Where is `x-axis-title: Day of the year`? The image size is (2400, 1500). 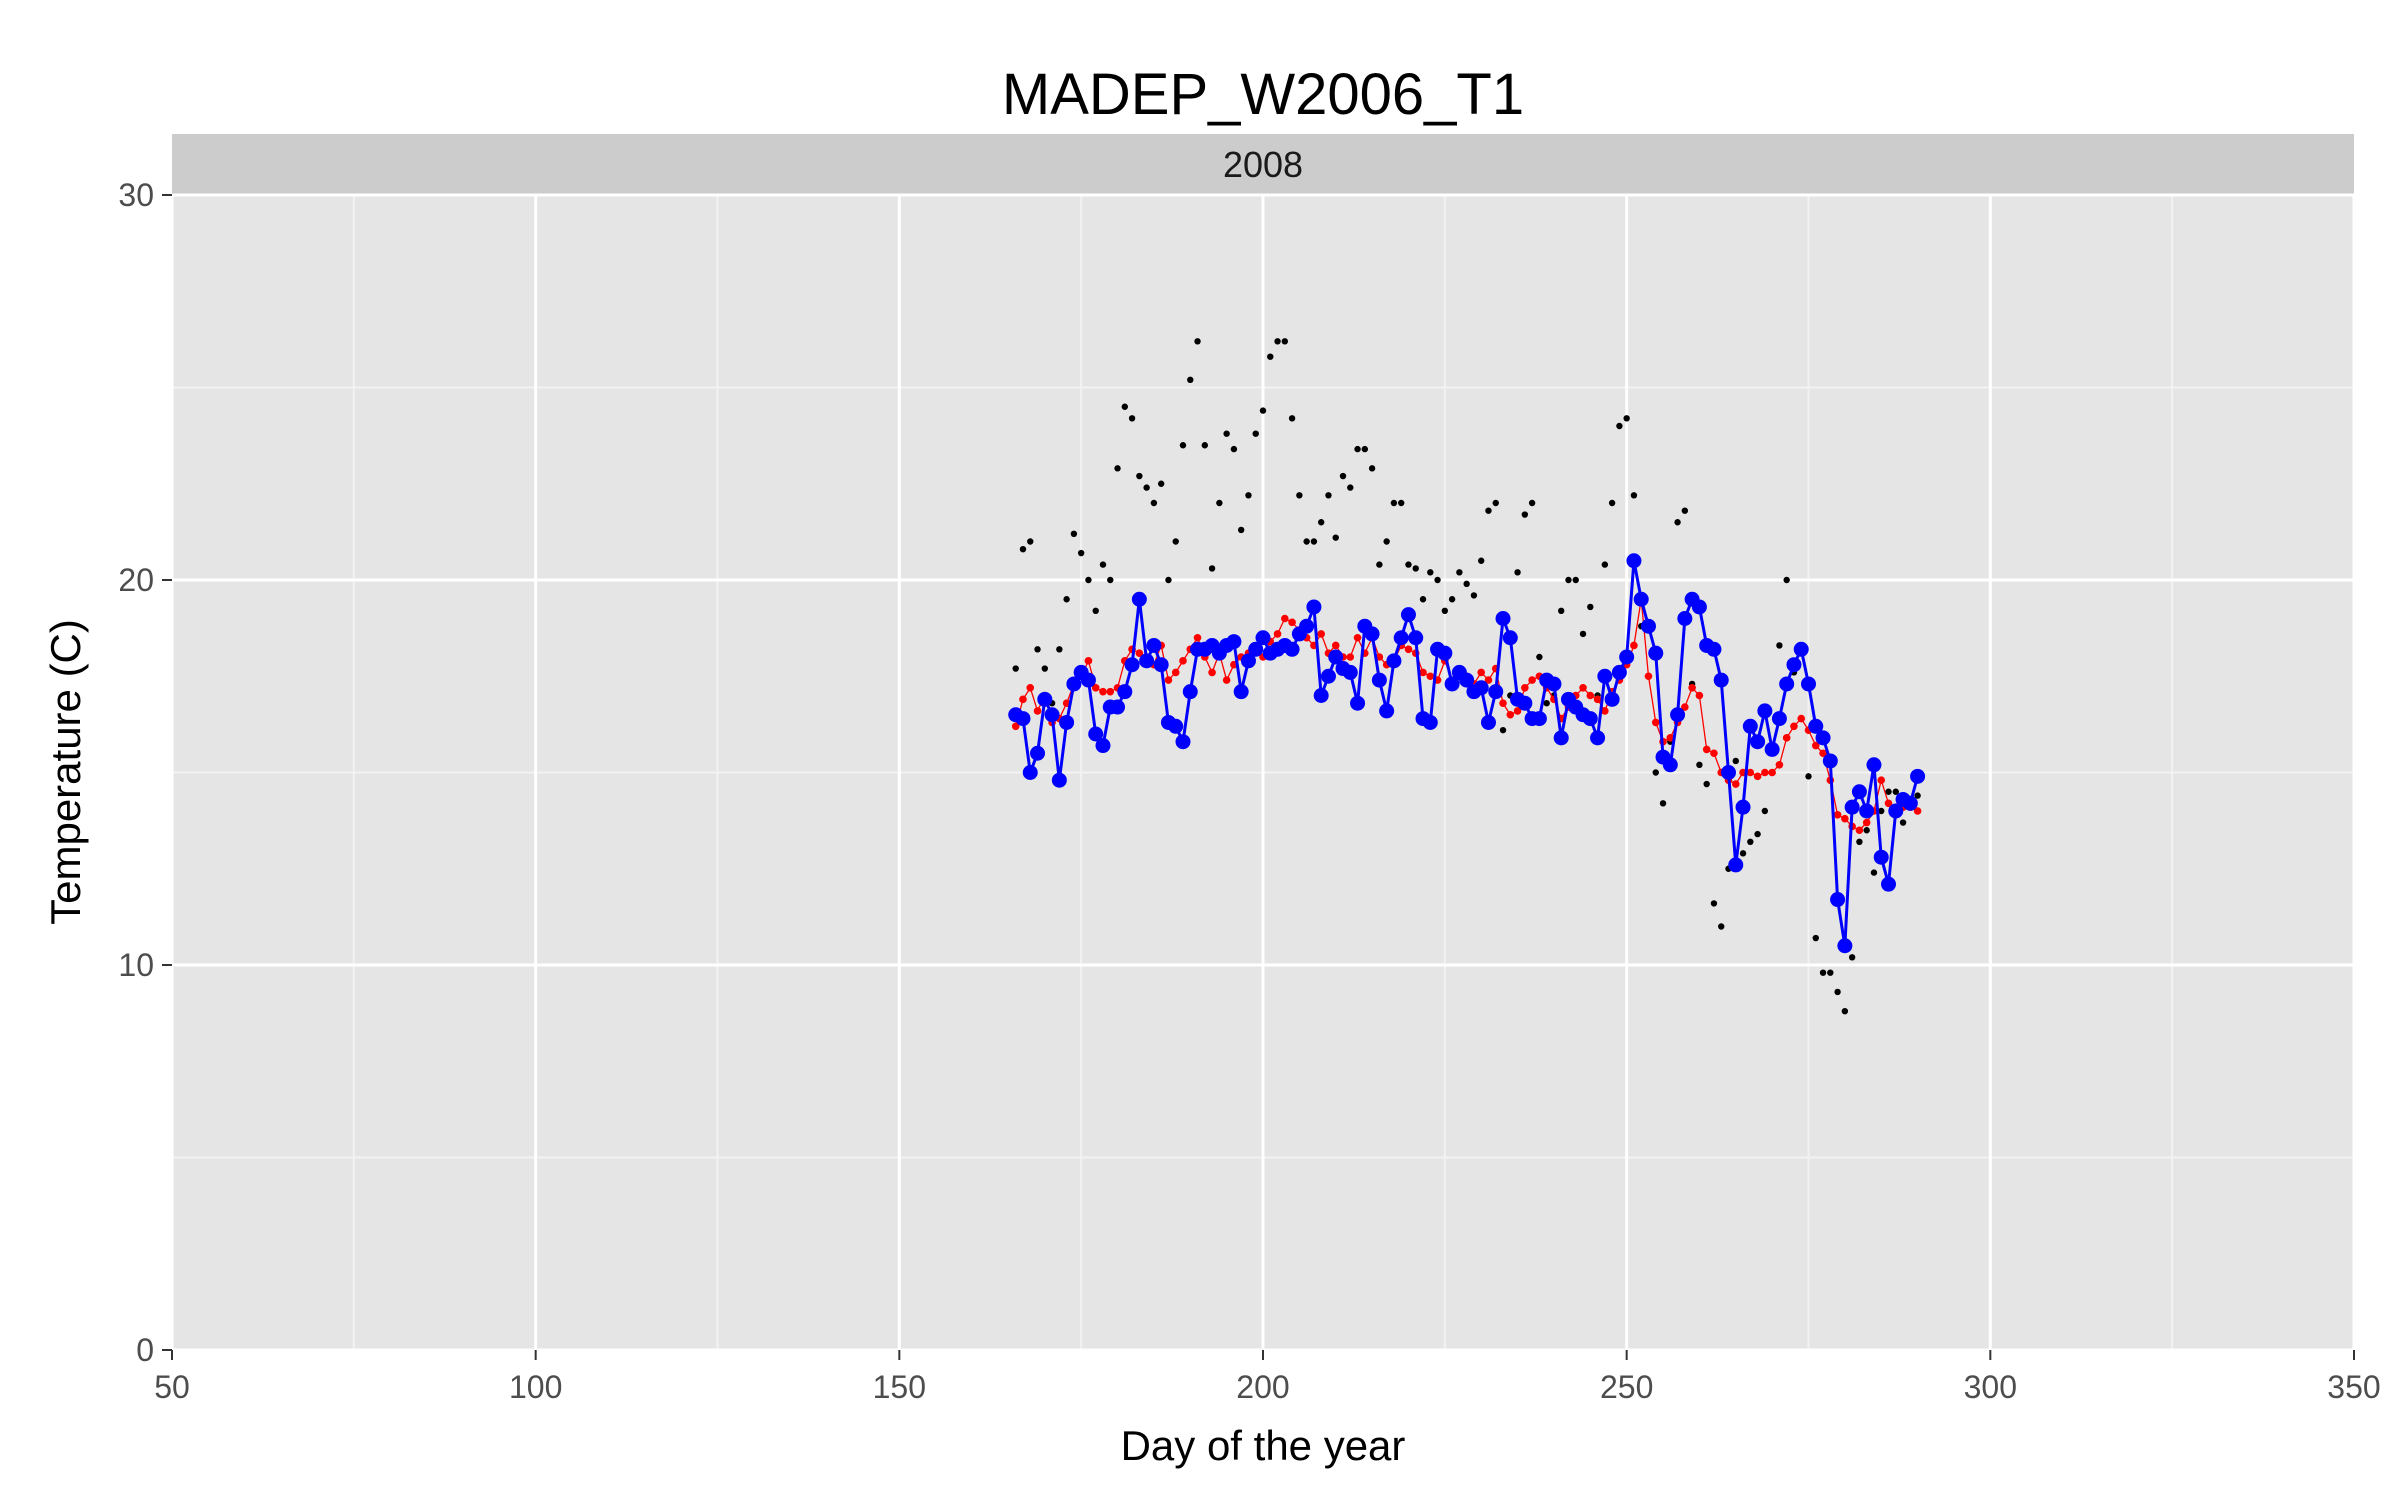 x-axis-title: Day of the year is located at coordinates (1263, 1445).